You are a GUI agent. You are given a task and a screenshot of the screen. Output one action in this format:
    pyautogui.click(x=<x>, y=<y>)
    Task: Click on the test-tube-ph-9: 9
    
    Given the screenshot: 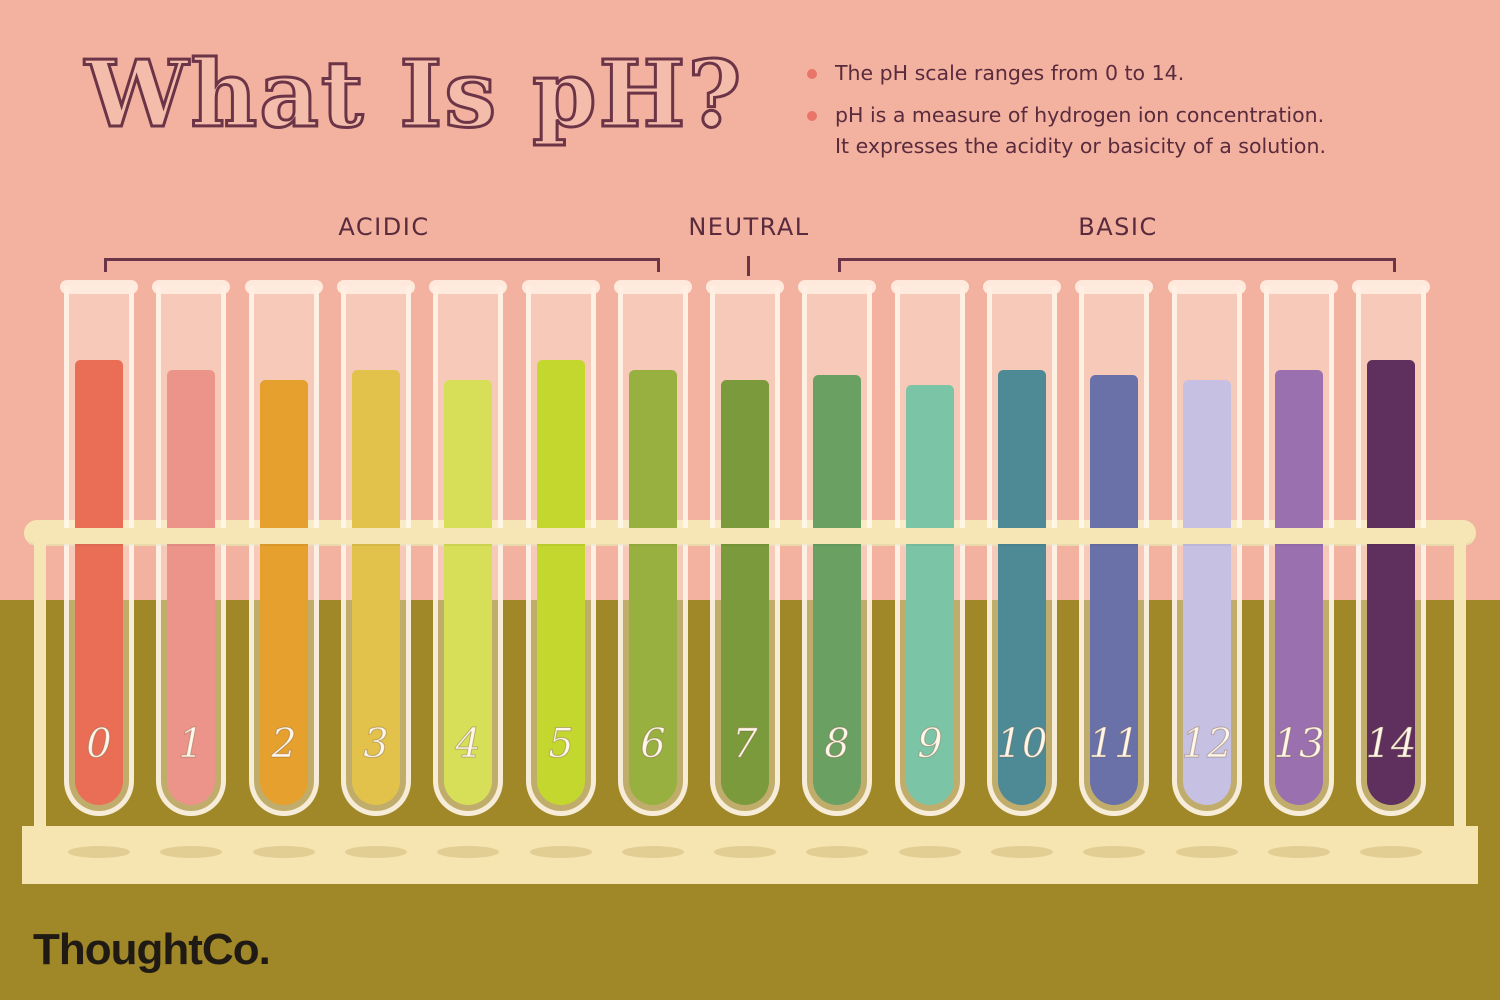 What is the action you would take?
    pyautogui.click(x=930, y=548)
    